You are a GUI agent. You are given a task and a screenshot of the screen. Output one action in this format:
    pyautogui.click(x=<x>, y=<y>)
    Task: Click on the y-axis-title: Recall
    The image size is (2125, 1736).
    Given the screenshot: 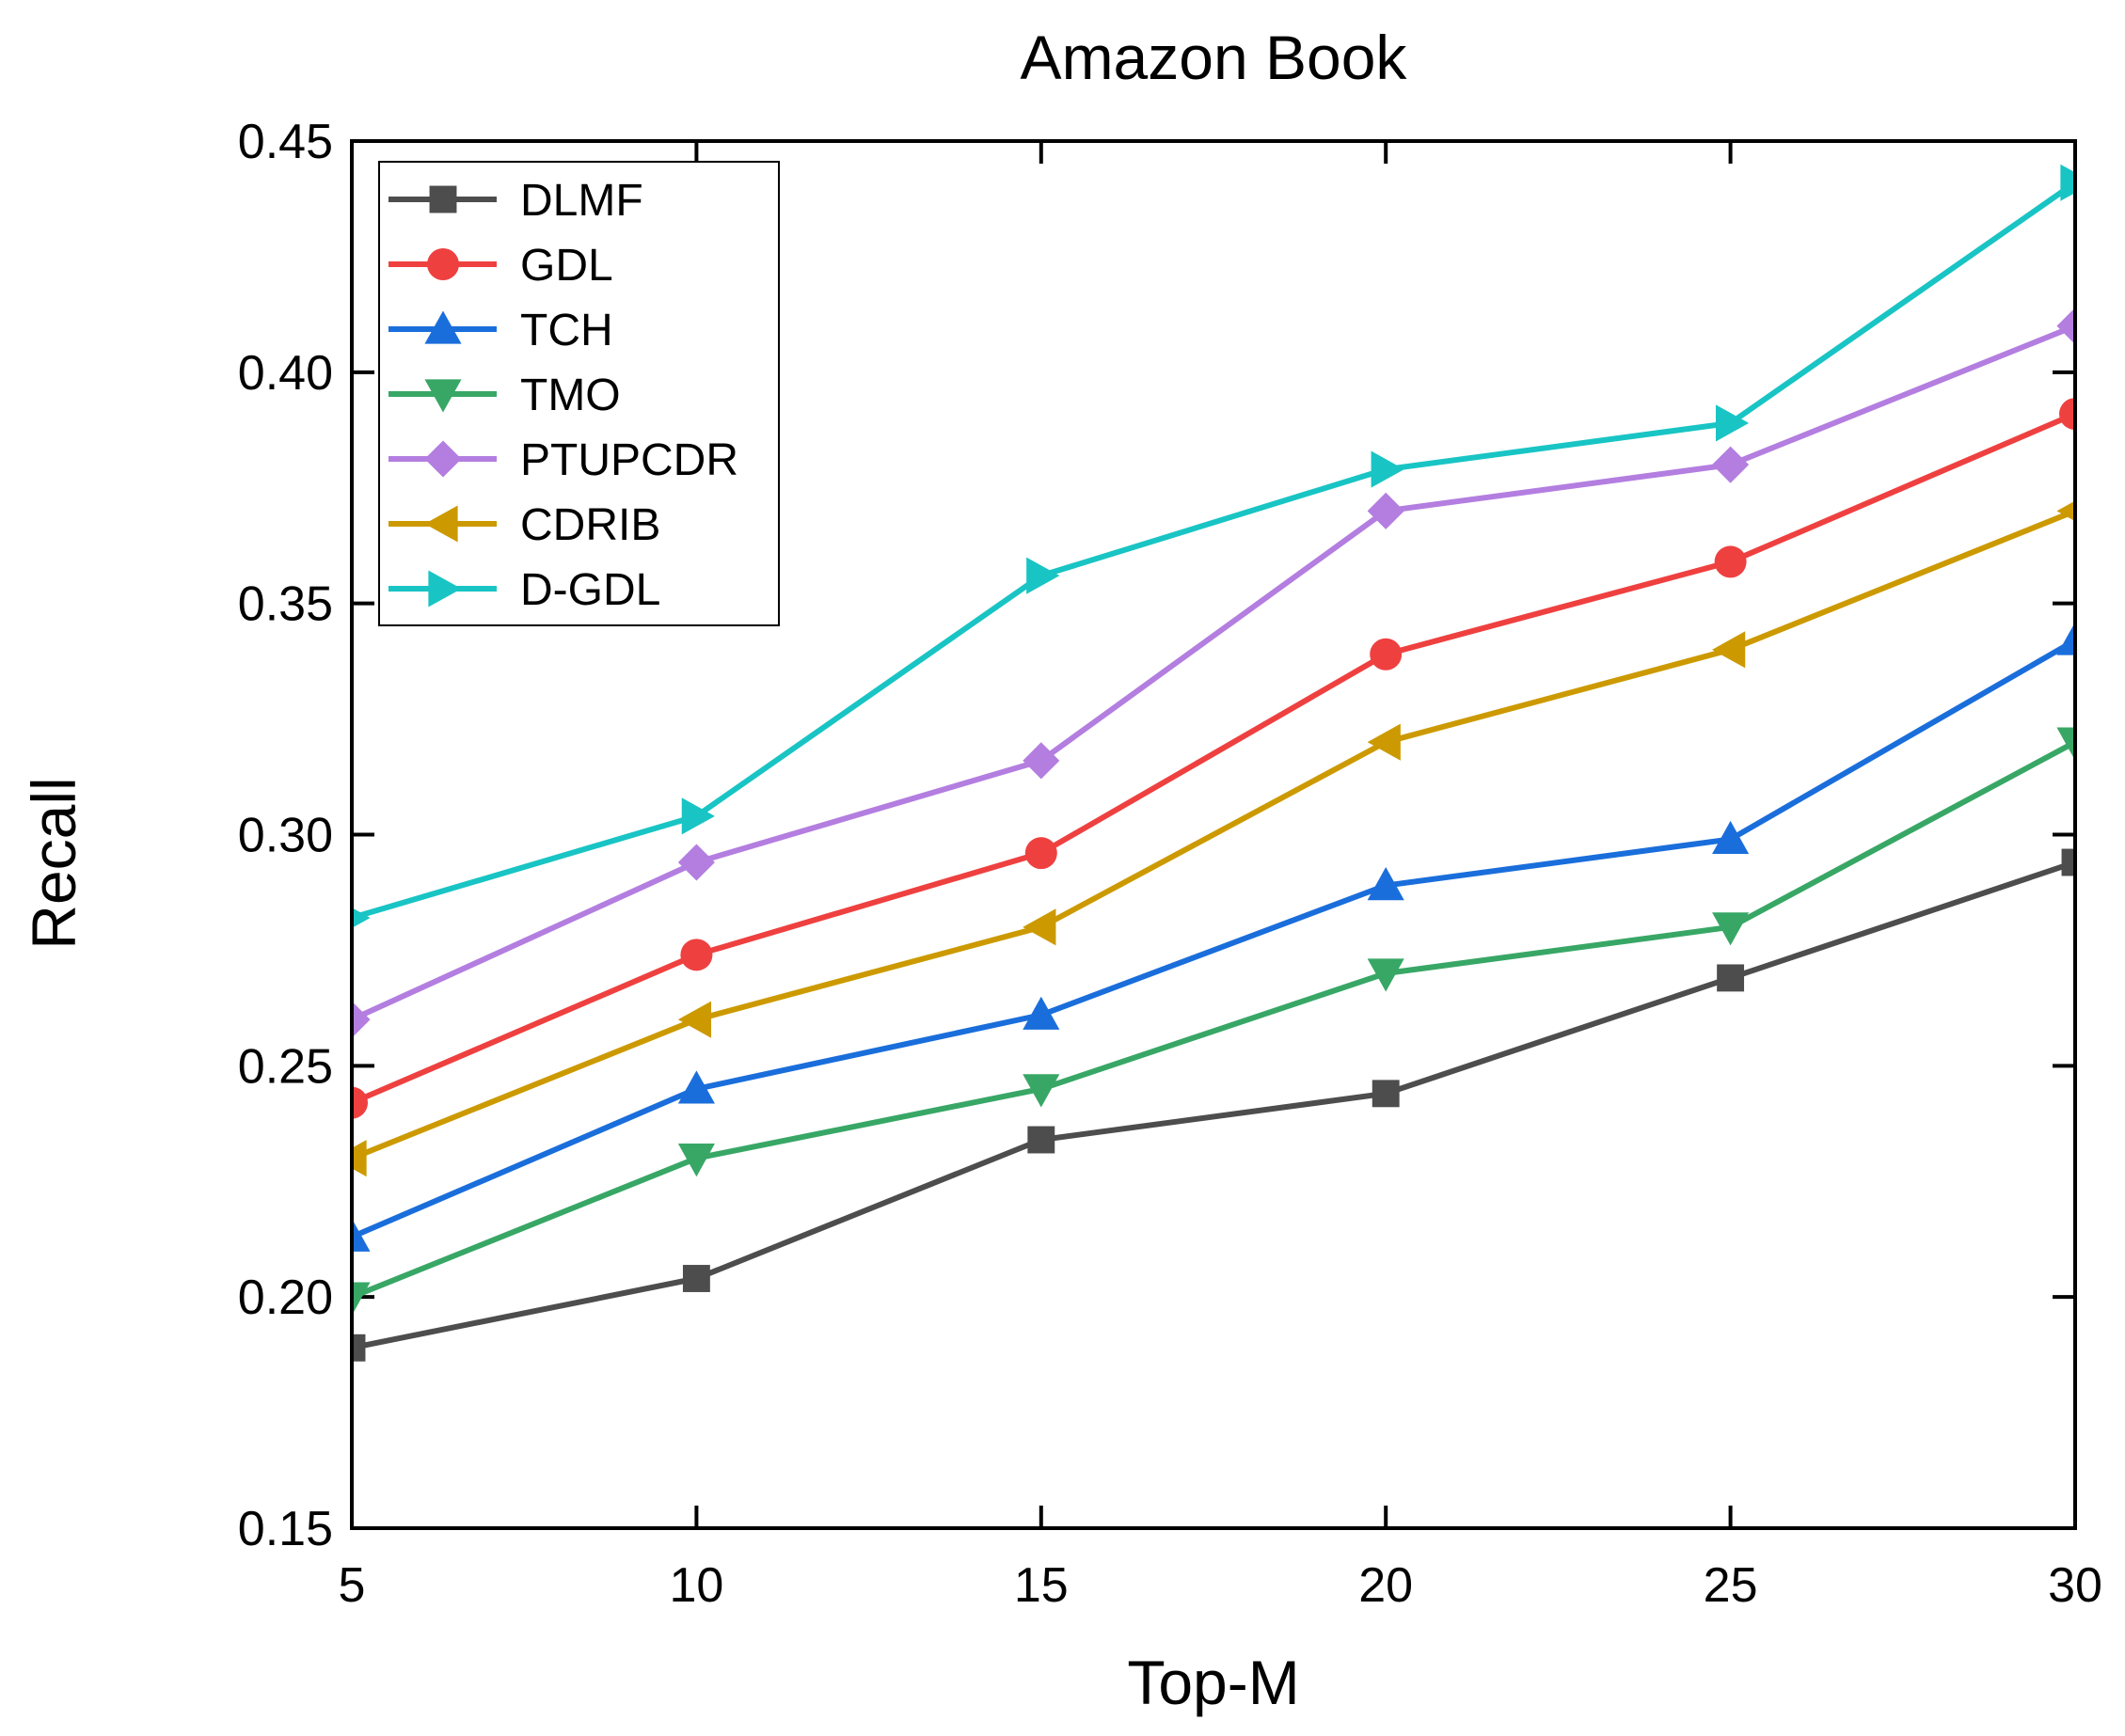 What is the action you would take?
    pyautogui.click(x=54, y=863)
    